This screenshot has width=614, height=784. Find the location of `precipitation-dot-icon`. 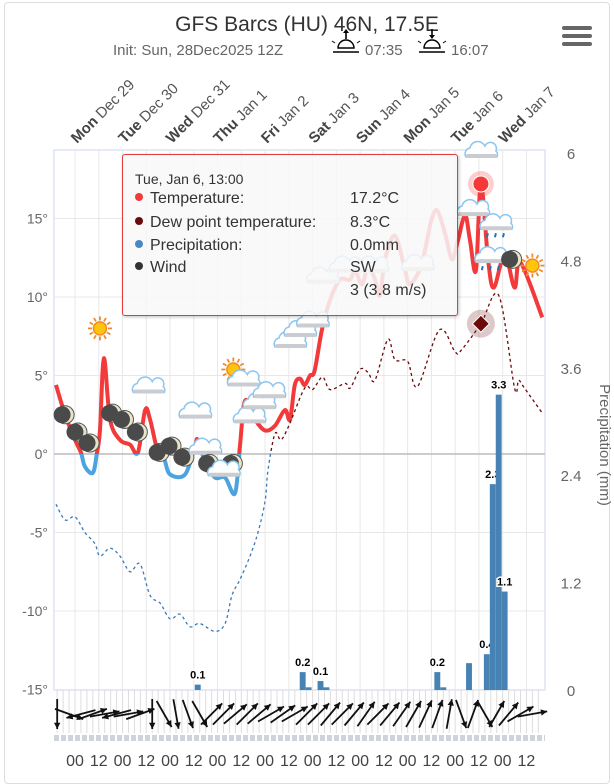

precipitation-dot-icon is located at coordinates (139, 243).